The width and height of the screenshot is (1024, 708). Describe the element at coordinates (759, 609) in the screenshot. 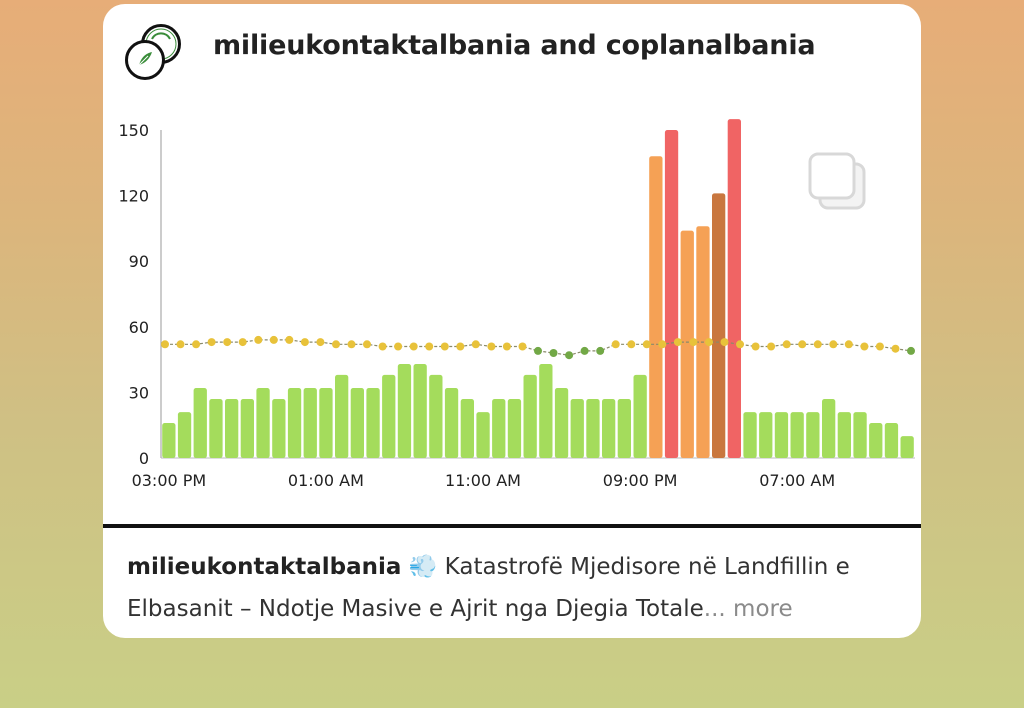

I see `more-link: more` at that location.